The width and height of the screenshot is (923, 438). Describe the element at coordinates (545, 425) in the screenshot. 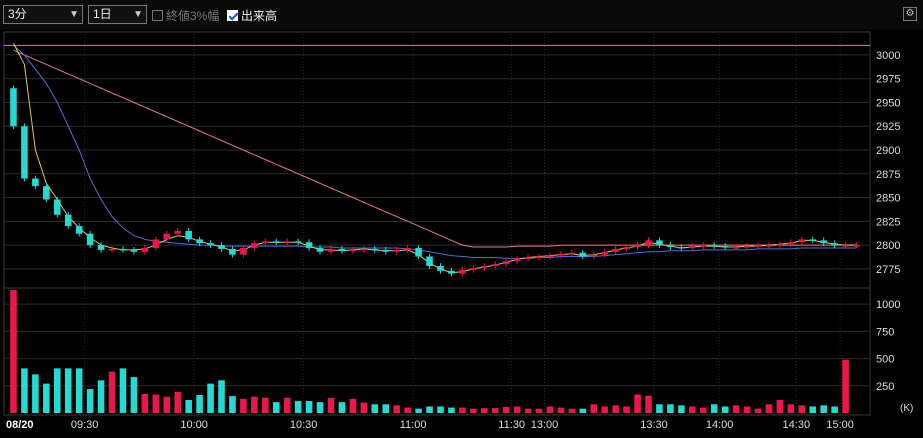

I see `x-tick-label: 13:00` at that location.